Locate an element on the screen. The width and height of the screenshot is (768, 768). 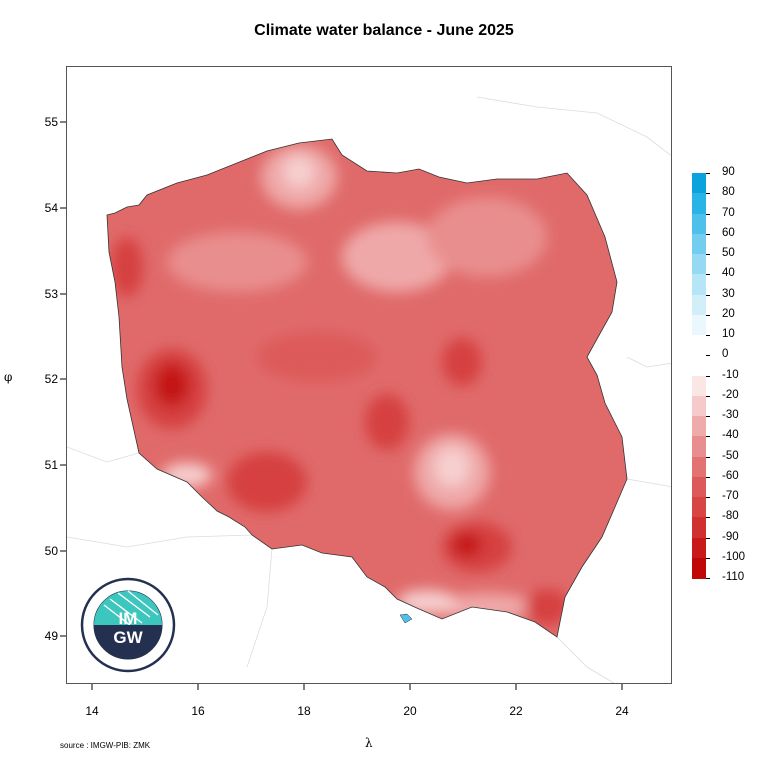
y-tick-label: 50 is located at coordinates (51, 551).